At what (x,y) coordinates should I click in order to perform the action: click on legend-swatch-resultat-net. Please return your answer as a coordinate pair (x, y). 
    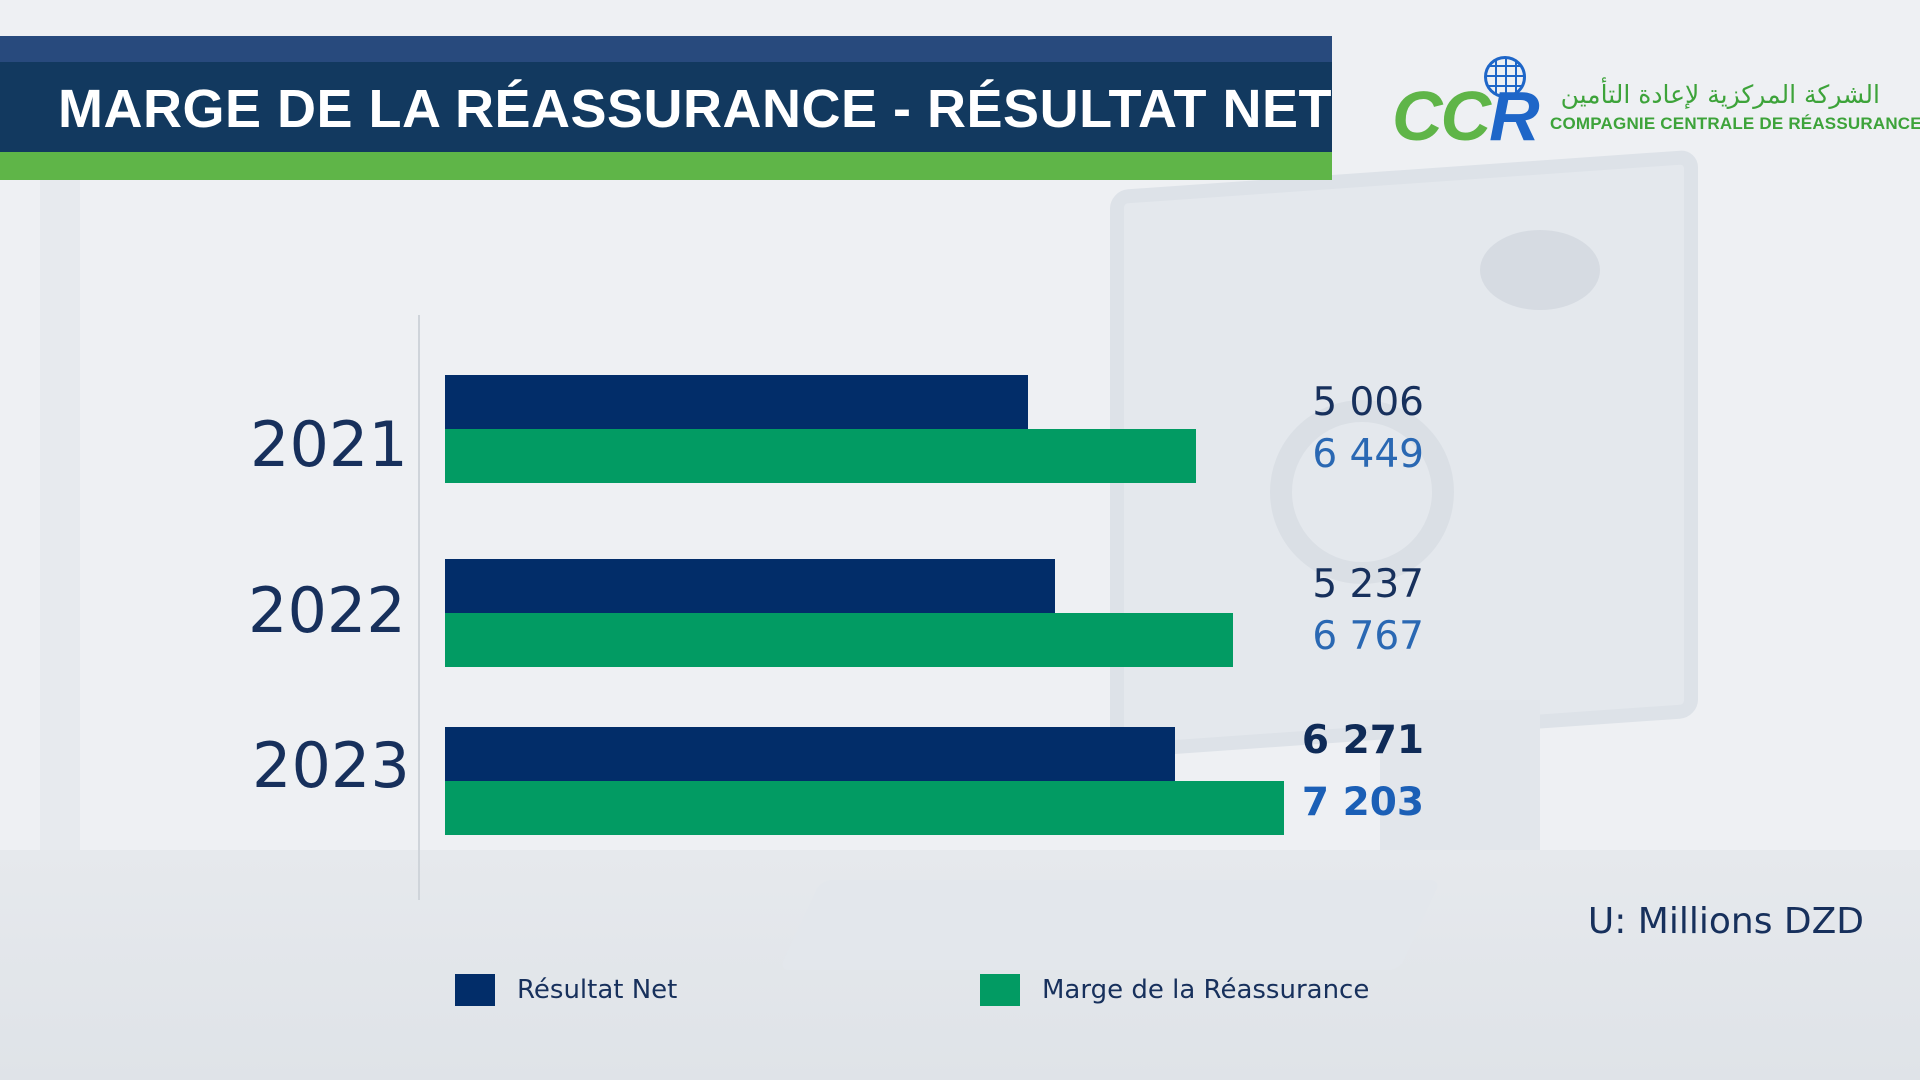
    Looking at the image, I should click on (475, 990).